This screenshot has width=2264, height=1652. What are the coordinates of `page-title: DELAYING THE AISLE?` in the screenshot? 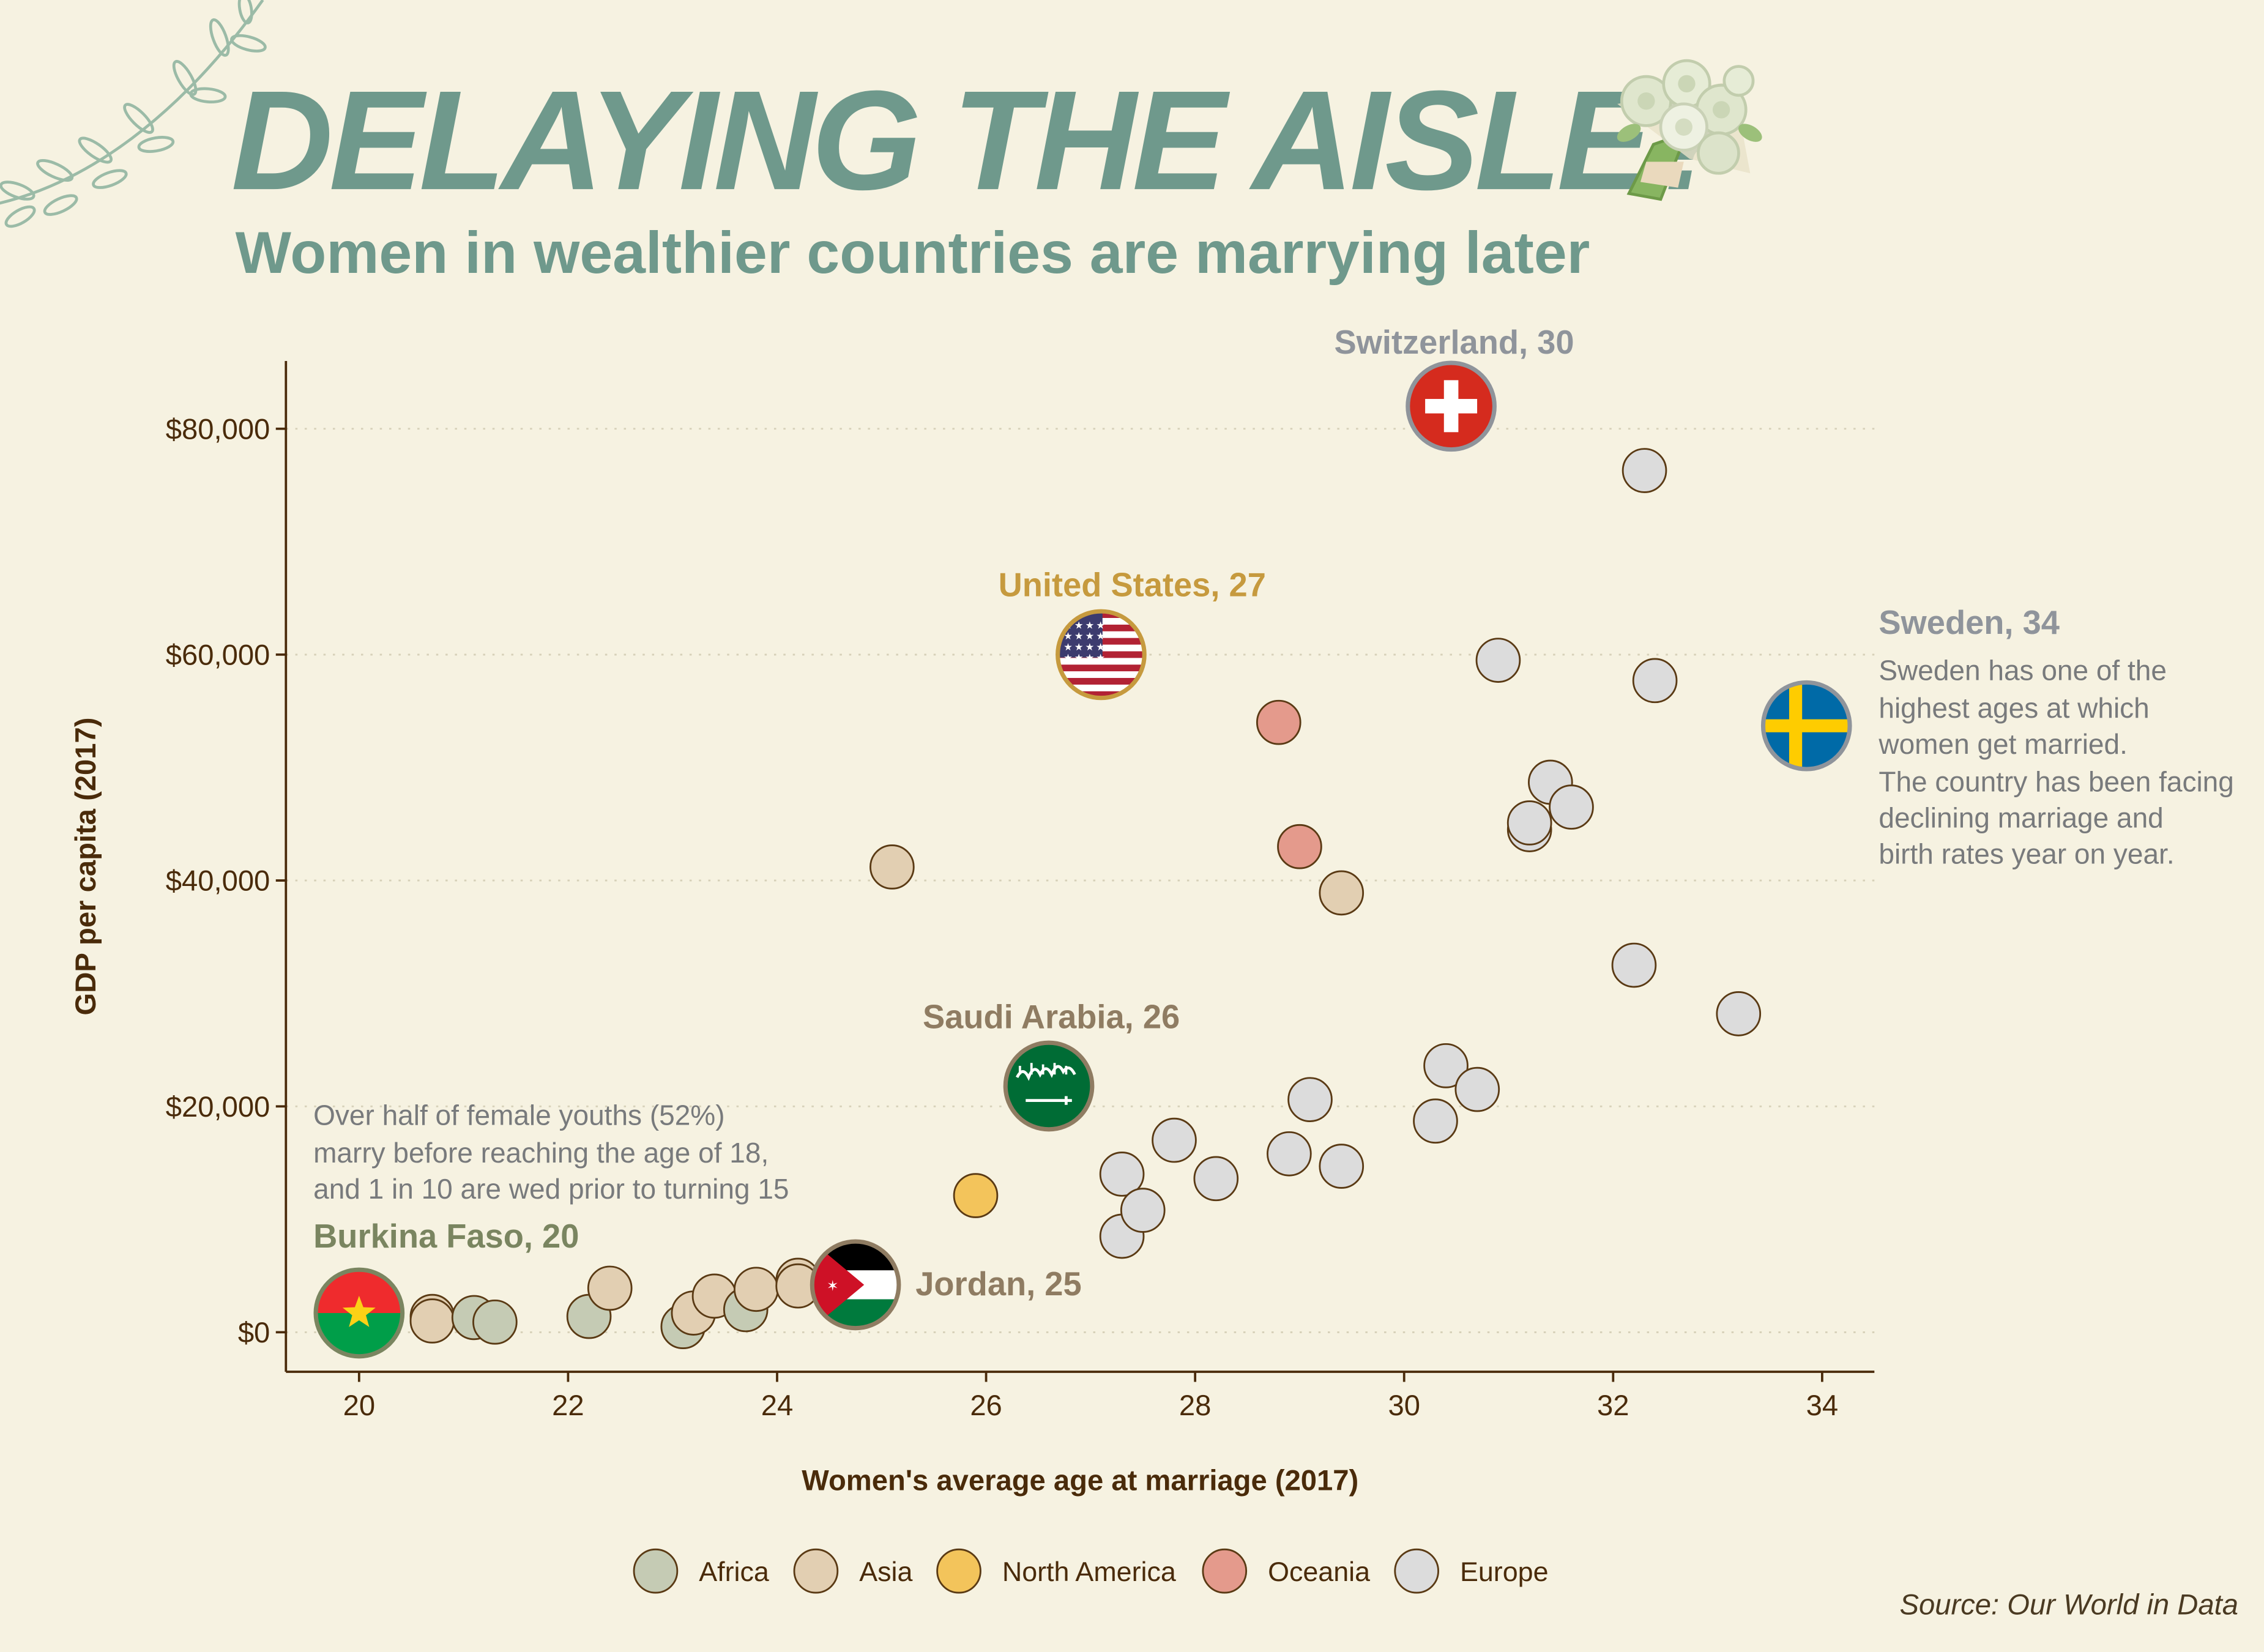 It's located at (982, 140).